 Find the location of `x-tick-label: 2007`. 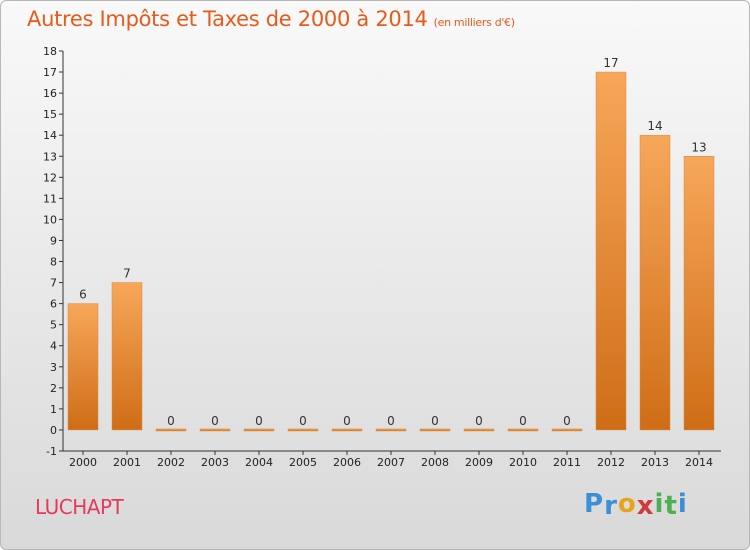

x-tick-label: 2007 is located at coordinates (391, 462).